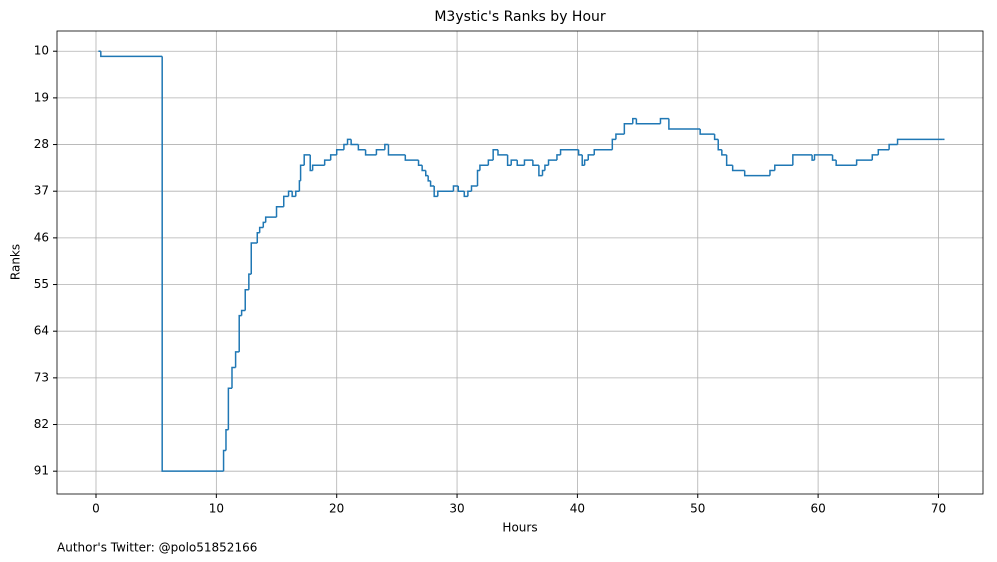 The width and height of the screenshot is (997, 562). What do you see at coordinates (96, 509) in the screenshot?
I see `x-tick-label: 0` at bounding box center [96, 509].